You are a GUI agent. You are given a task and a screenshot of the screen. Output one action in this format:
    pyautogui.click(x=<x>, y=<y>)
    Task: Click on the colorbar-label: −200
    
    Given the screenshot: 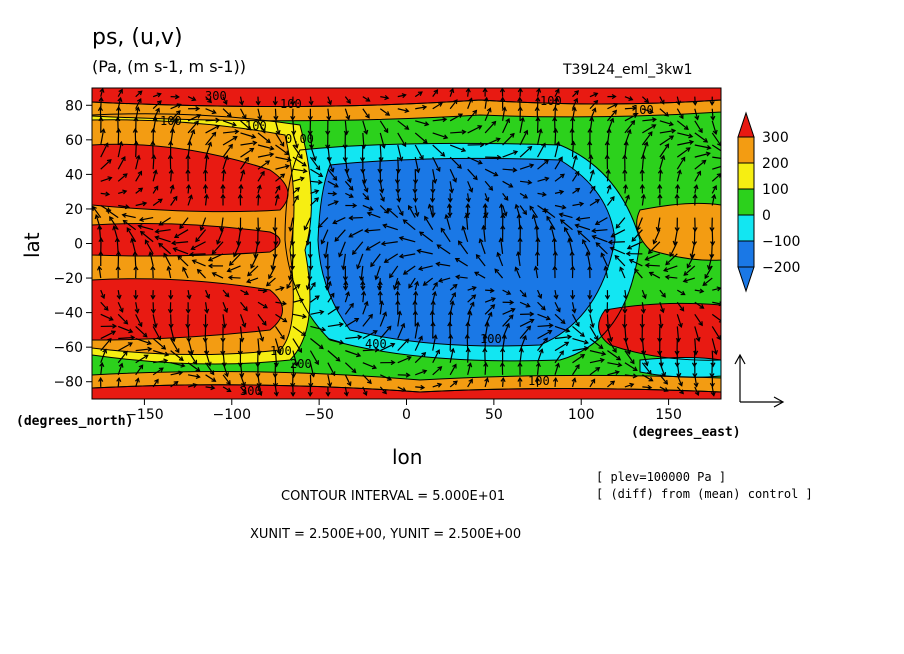 What is the action you would take?
    pyautogui.click(x=781, y=268)
    